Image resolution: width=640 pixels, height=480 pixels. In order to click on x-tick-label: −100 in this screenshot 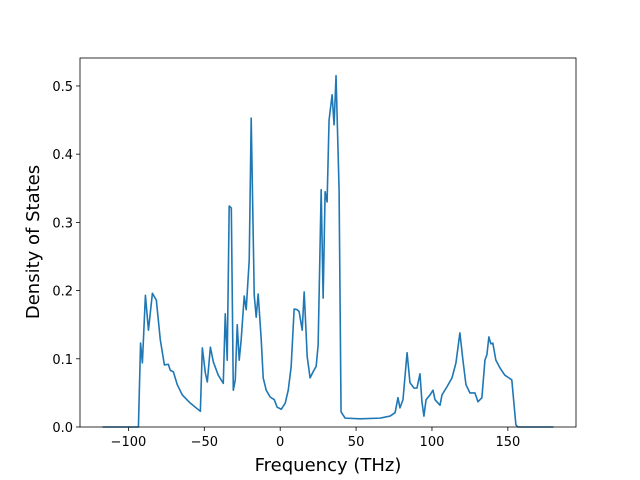, I will do `click(129, 442)`.